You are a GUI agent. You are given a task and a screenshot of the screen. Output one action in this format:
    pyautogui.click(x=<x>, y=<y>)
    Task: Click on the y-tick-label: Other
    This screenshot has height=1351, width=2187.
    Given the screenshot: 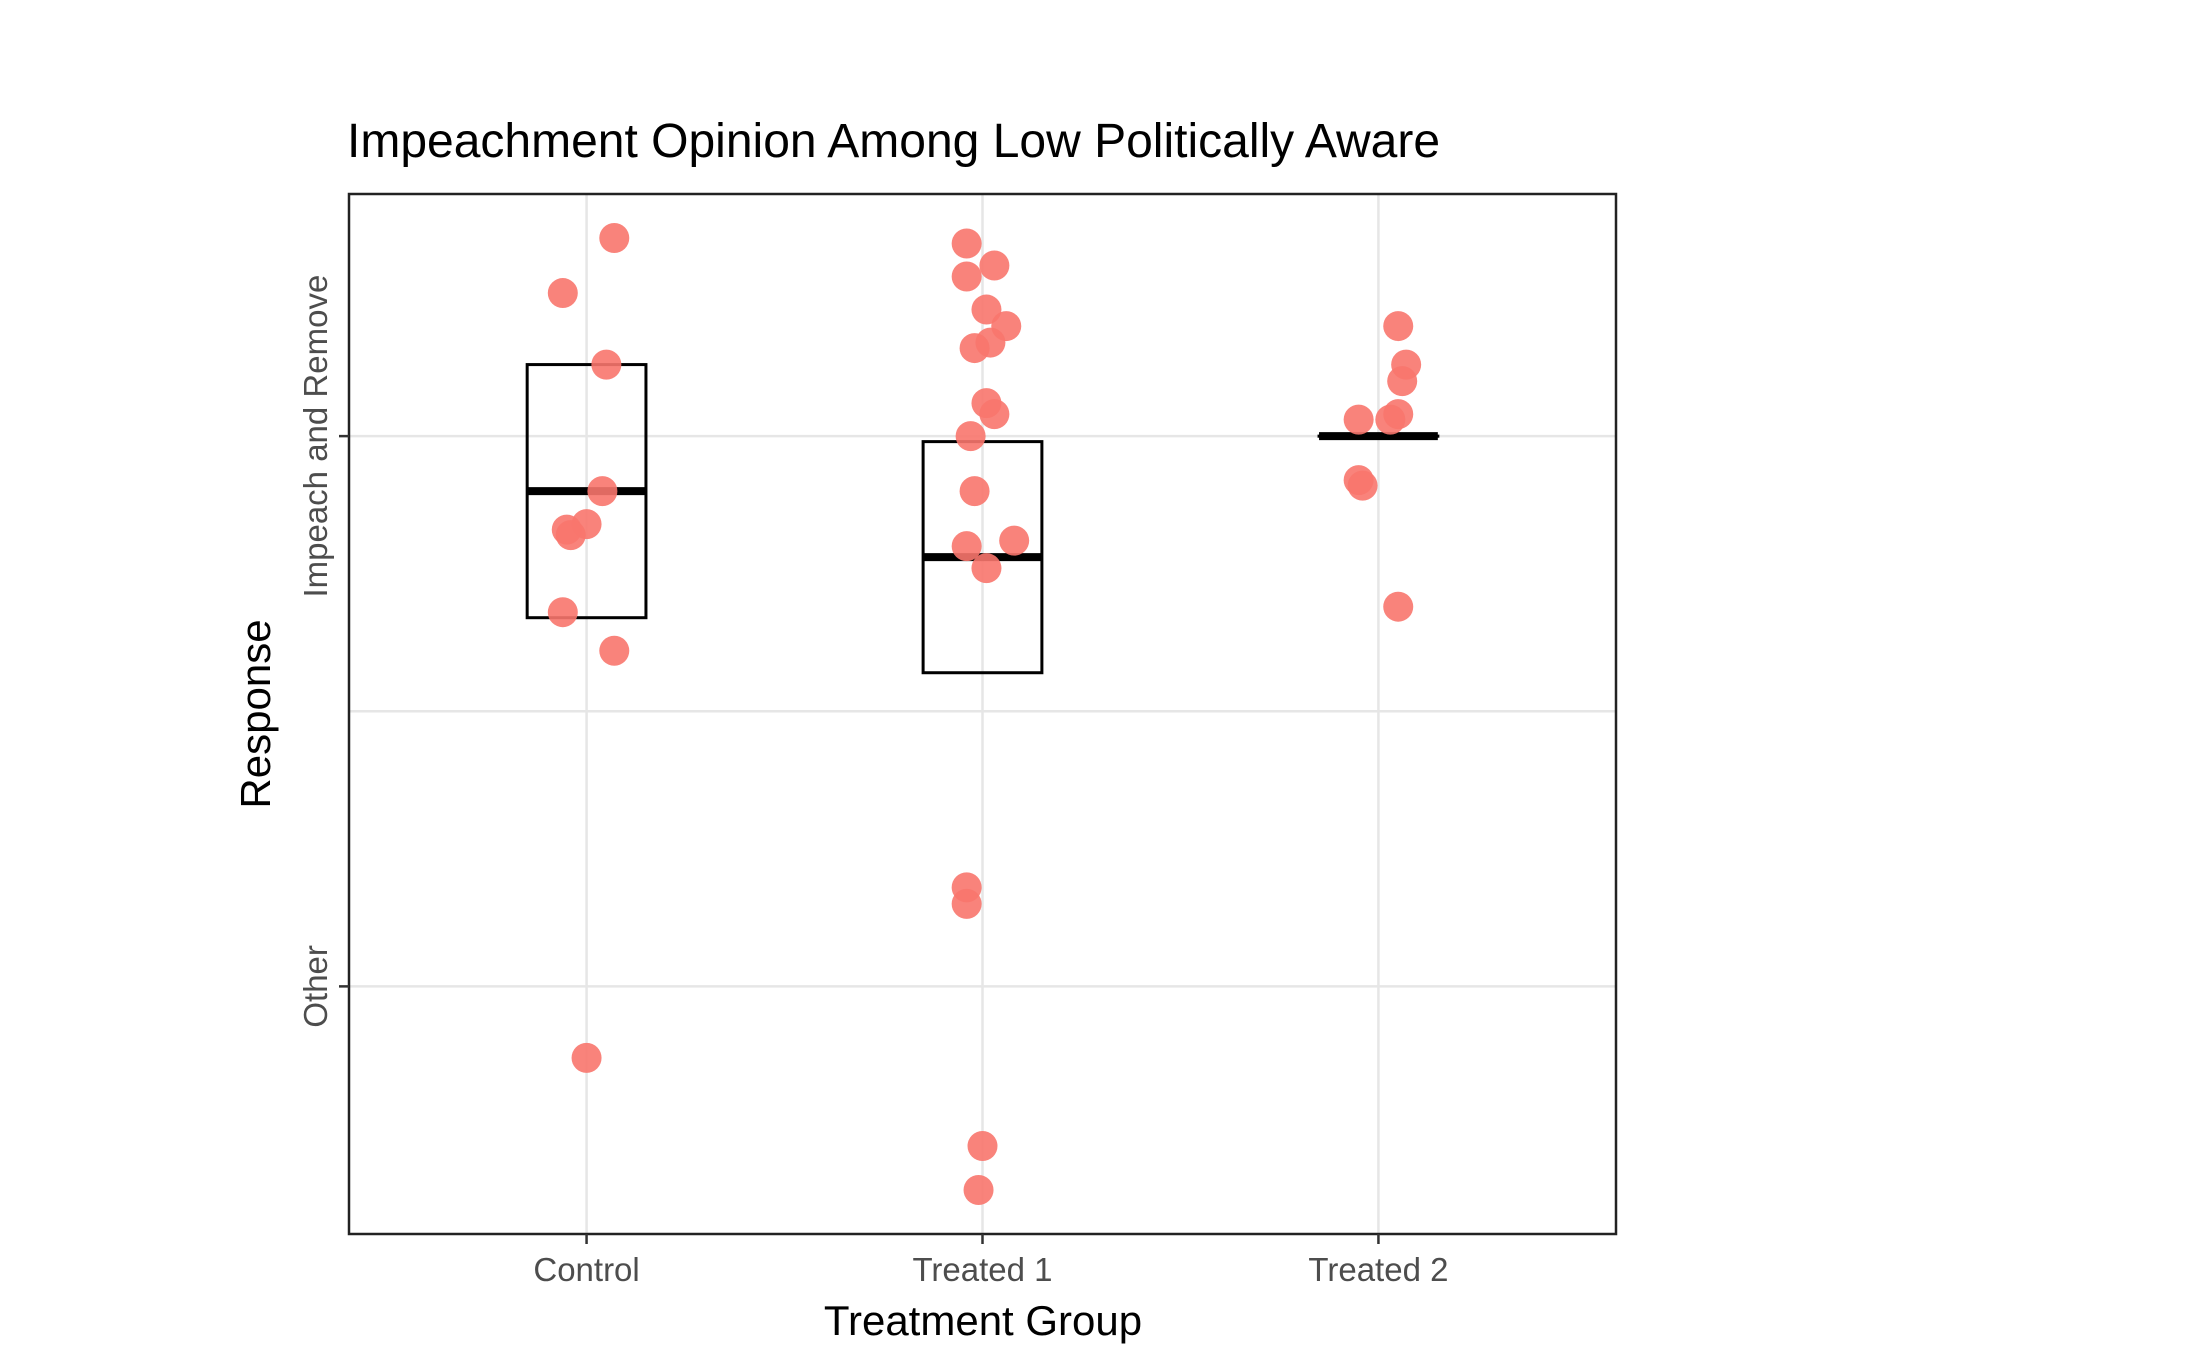 What is the action you would take?
    pyautogui.click(x=315, y=986)
    